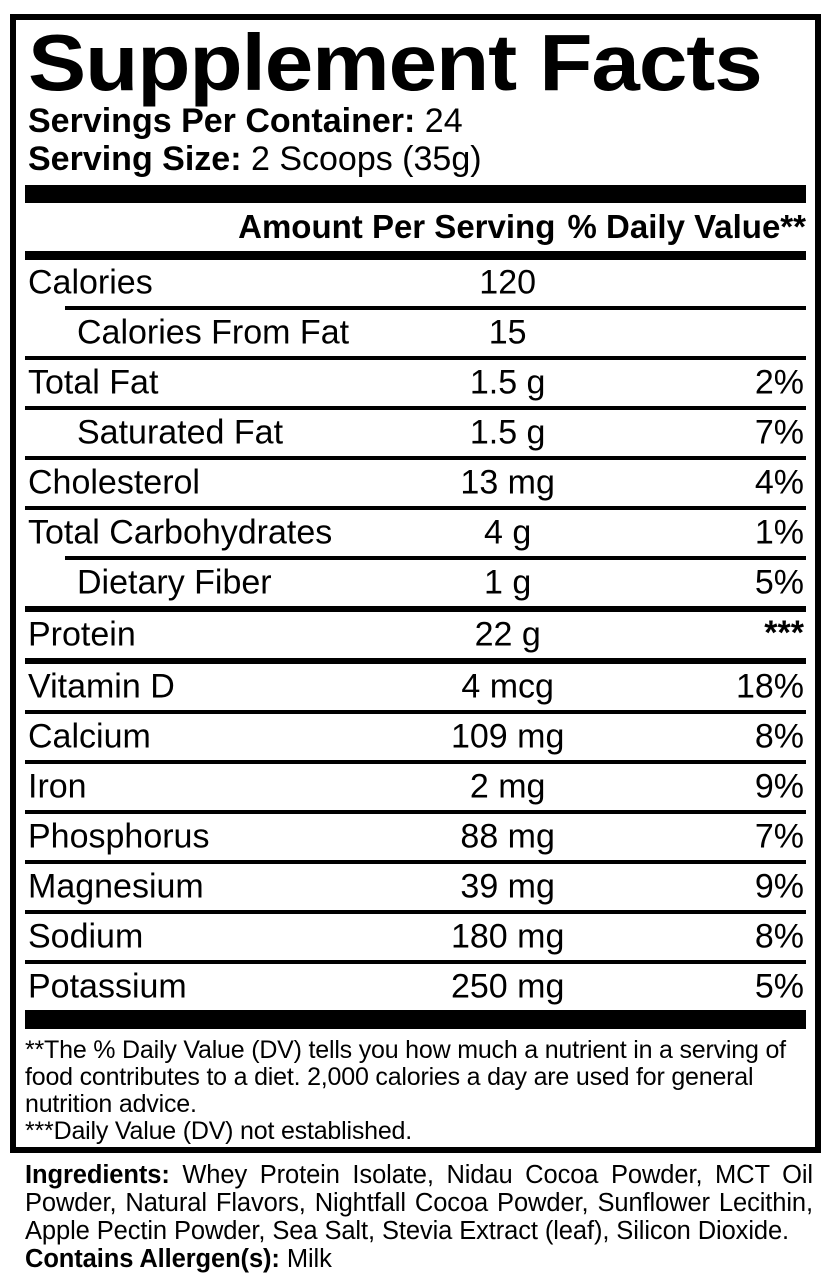 This screenshot has height=1276, width=837. Describe the element at coordinates (397, 226) in the screenshot. I see `col-header-amount: Amount Per Serving` at that location.